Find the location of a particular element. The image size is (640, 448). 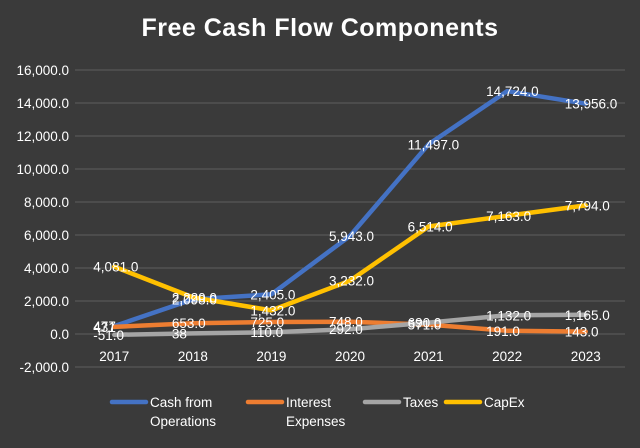

data-label: -51.0 is located at coordinates (108, 335).